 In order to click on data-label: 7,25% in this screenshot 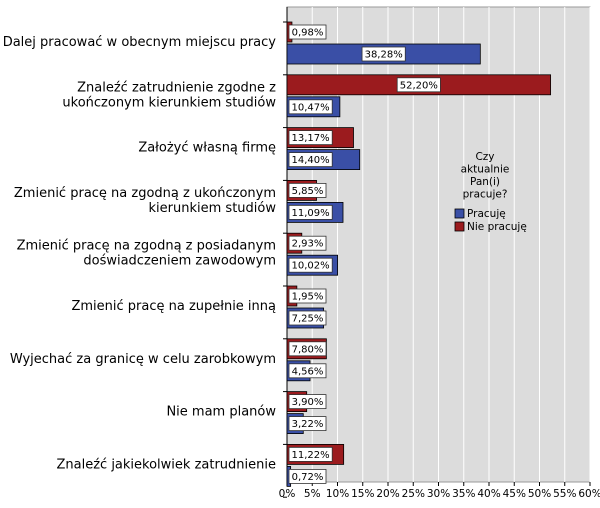, I will do `click(308, 319)`.